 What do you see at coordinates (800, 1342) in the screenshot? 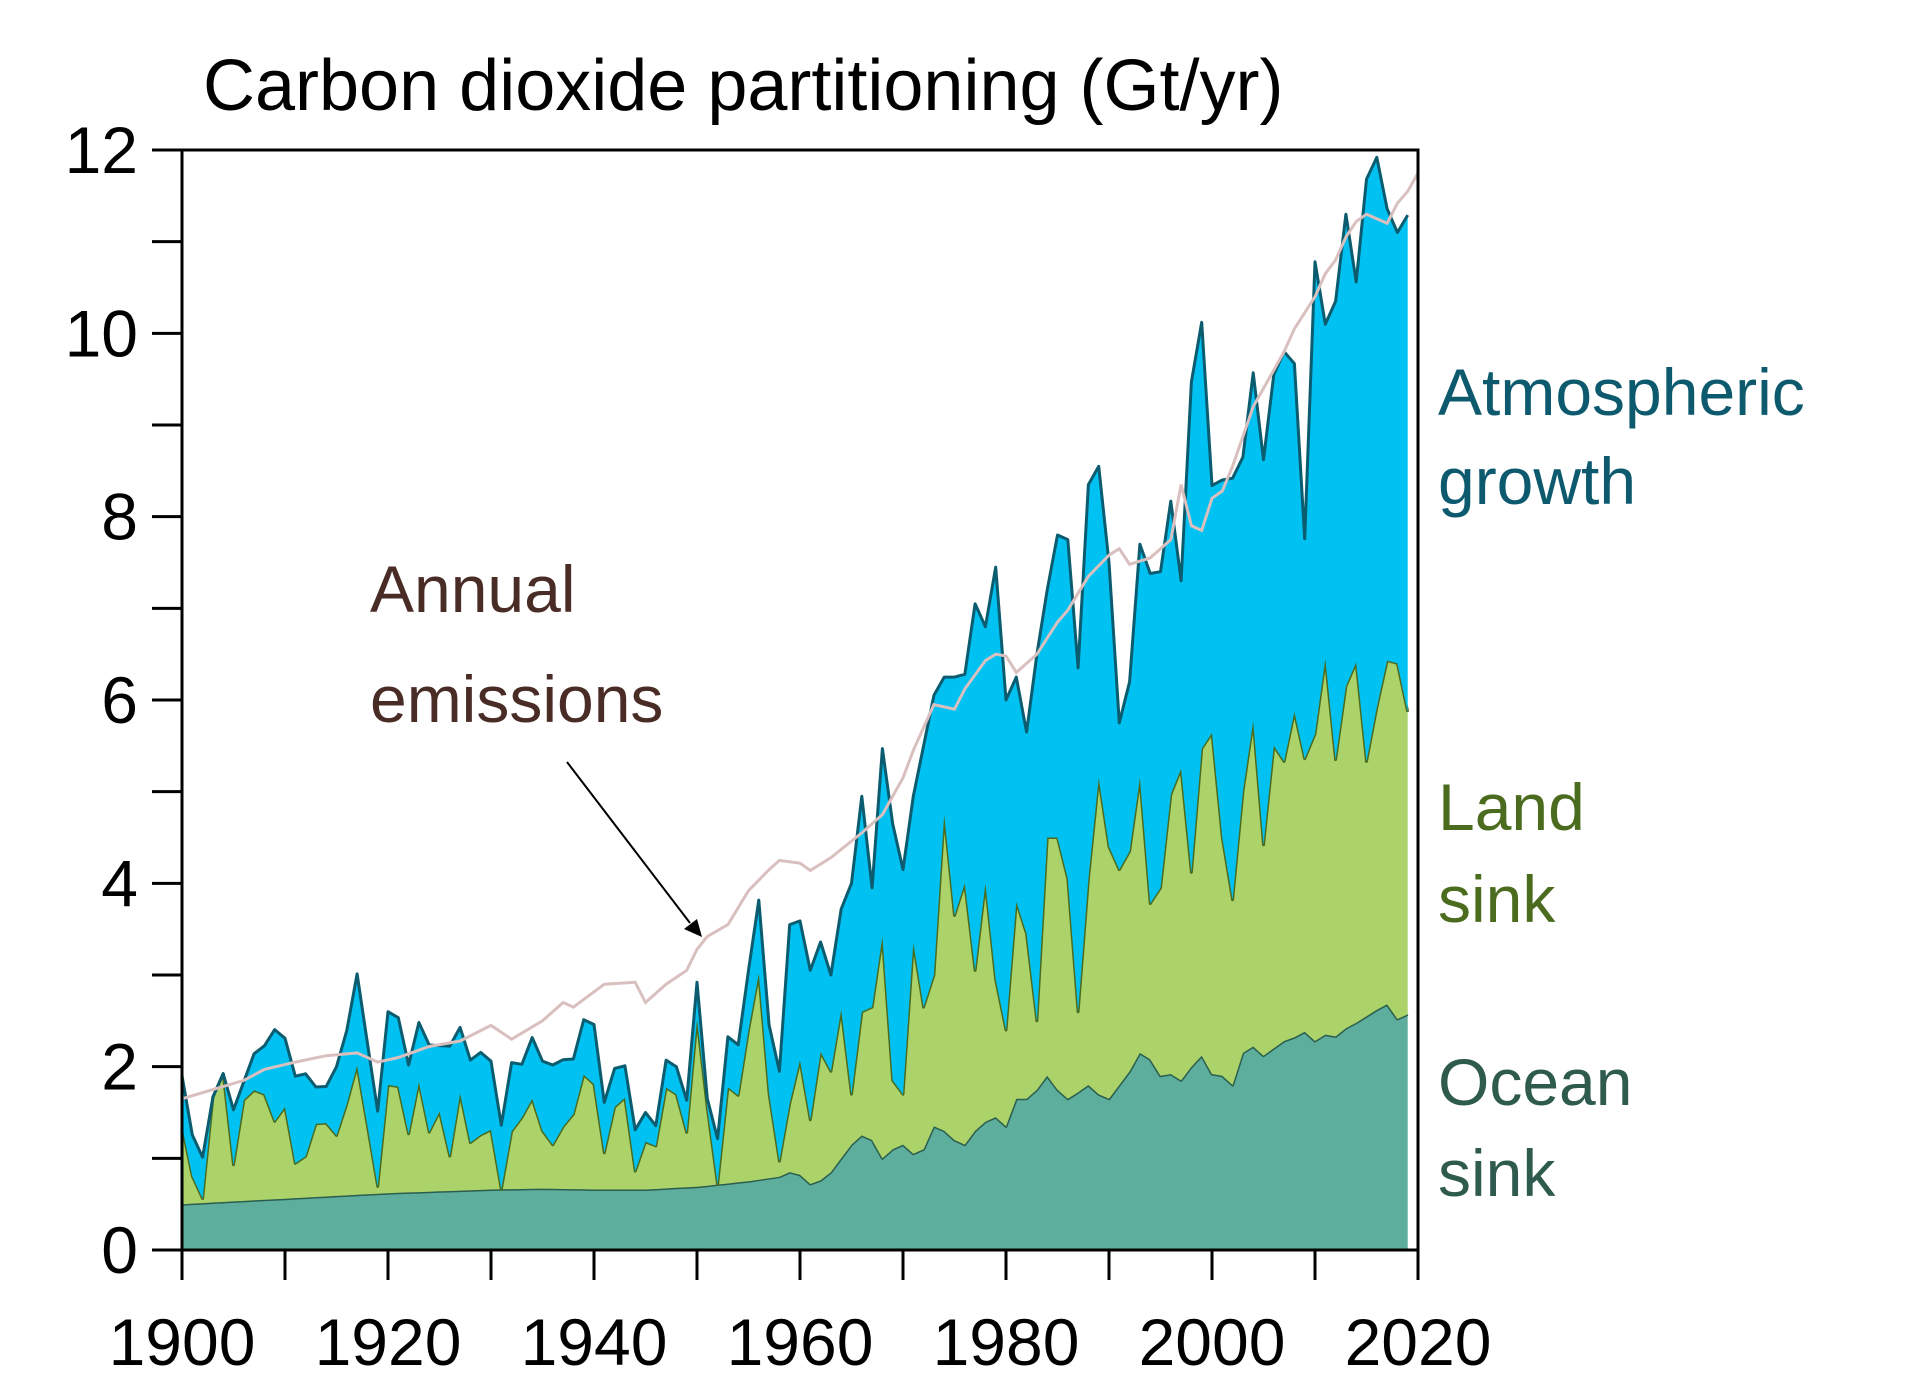
I see `x-tick-label: 1960` at bounding box center [800, 1342].